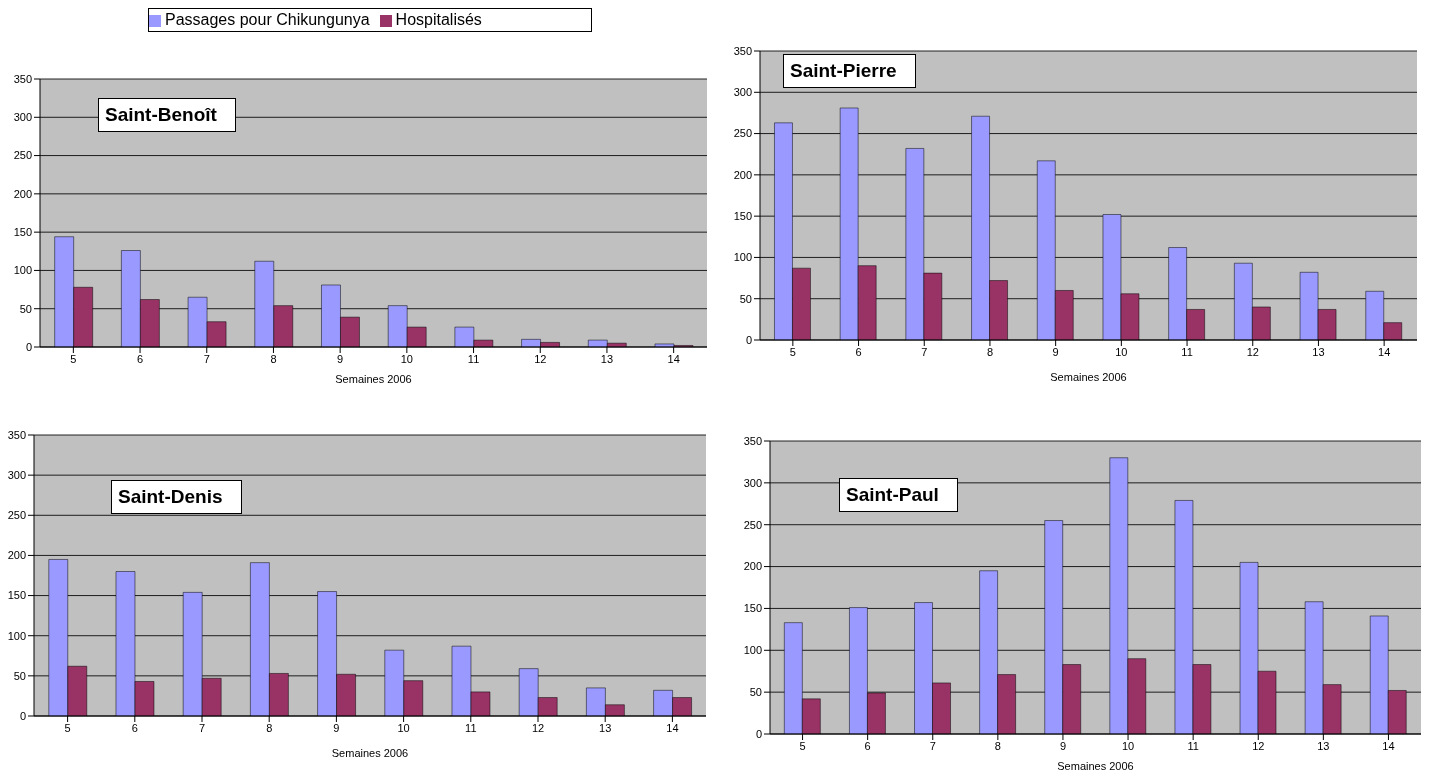  I want to click on text: Saint-Denis, so click(176, 497).